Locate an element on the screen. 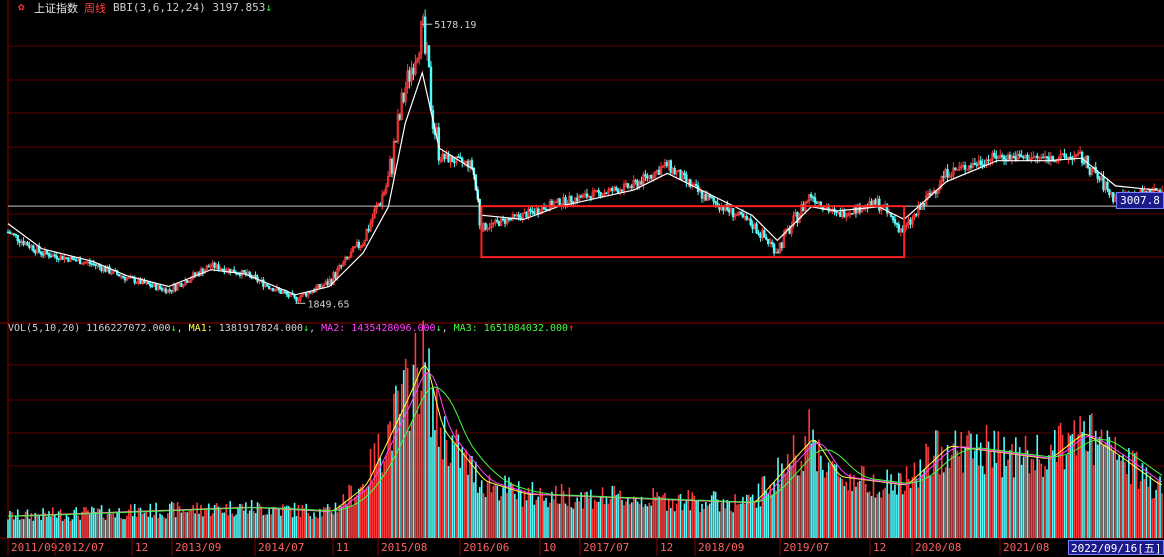  x-tick-label: 2014/07 is located at coordinates (281, 547).